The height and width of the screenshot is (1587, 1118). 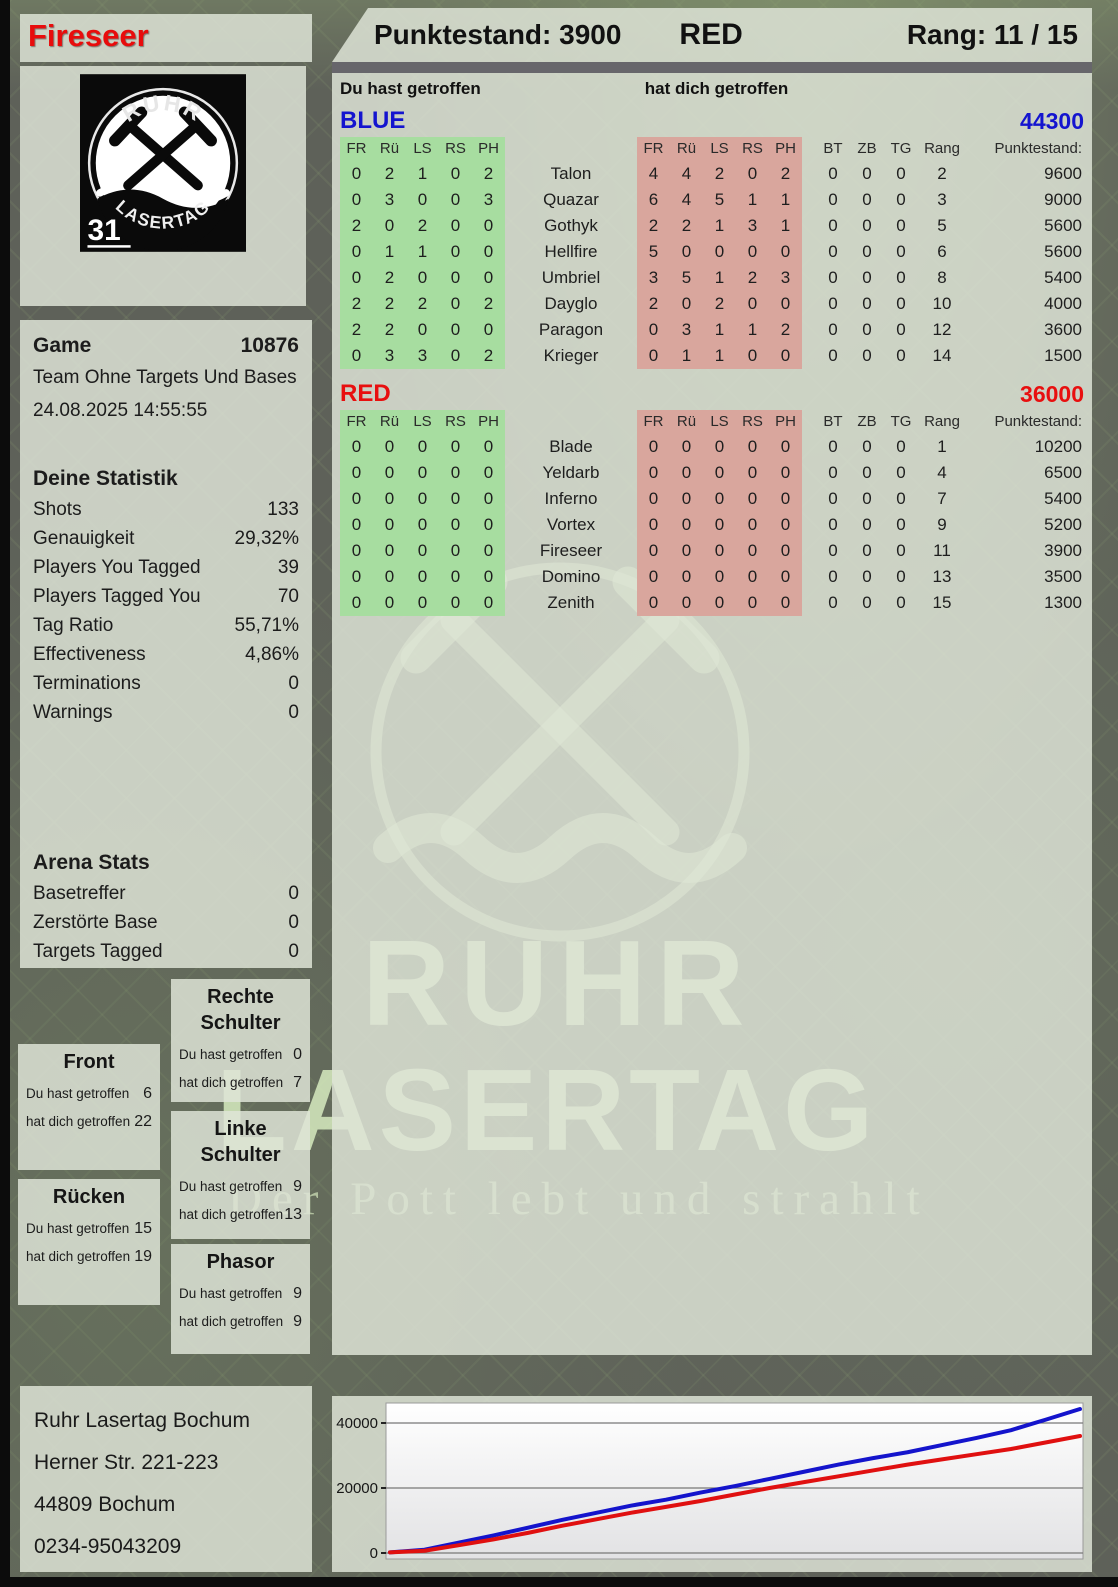 What do you see at coordinates (283, 509) in the screenshot?
I see `stat-value: 133` at bounding box center [283, 509].